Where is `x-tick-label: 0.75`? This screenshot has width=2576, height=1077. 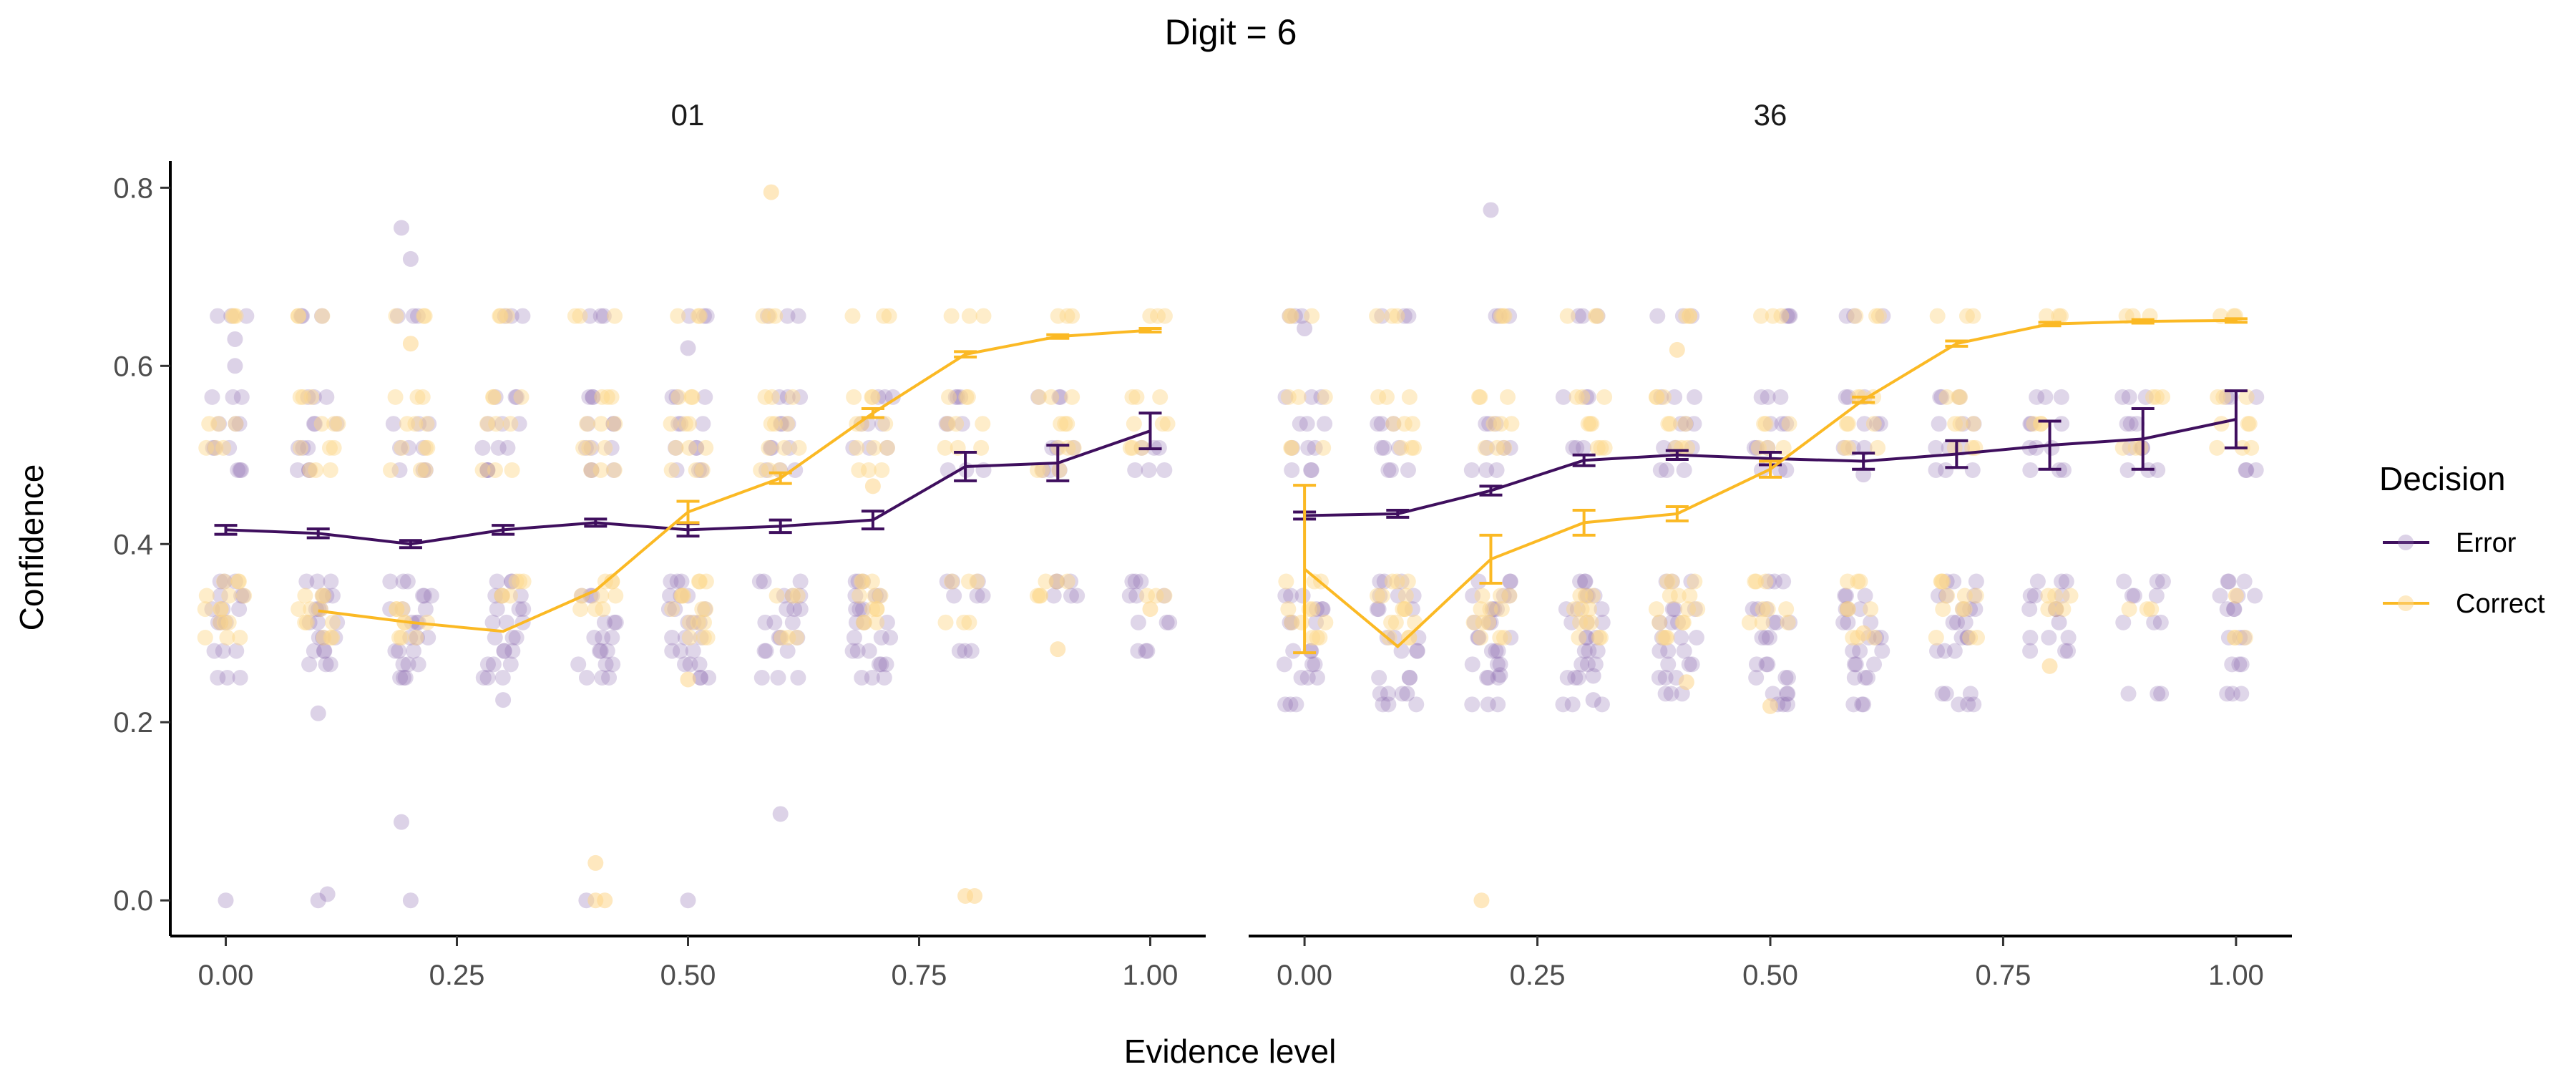
x-tick-label: 0.75 is located at coordinates (2003, 976).